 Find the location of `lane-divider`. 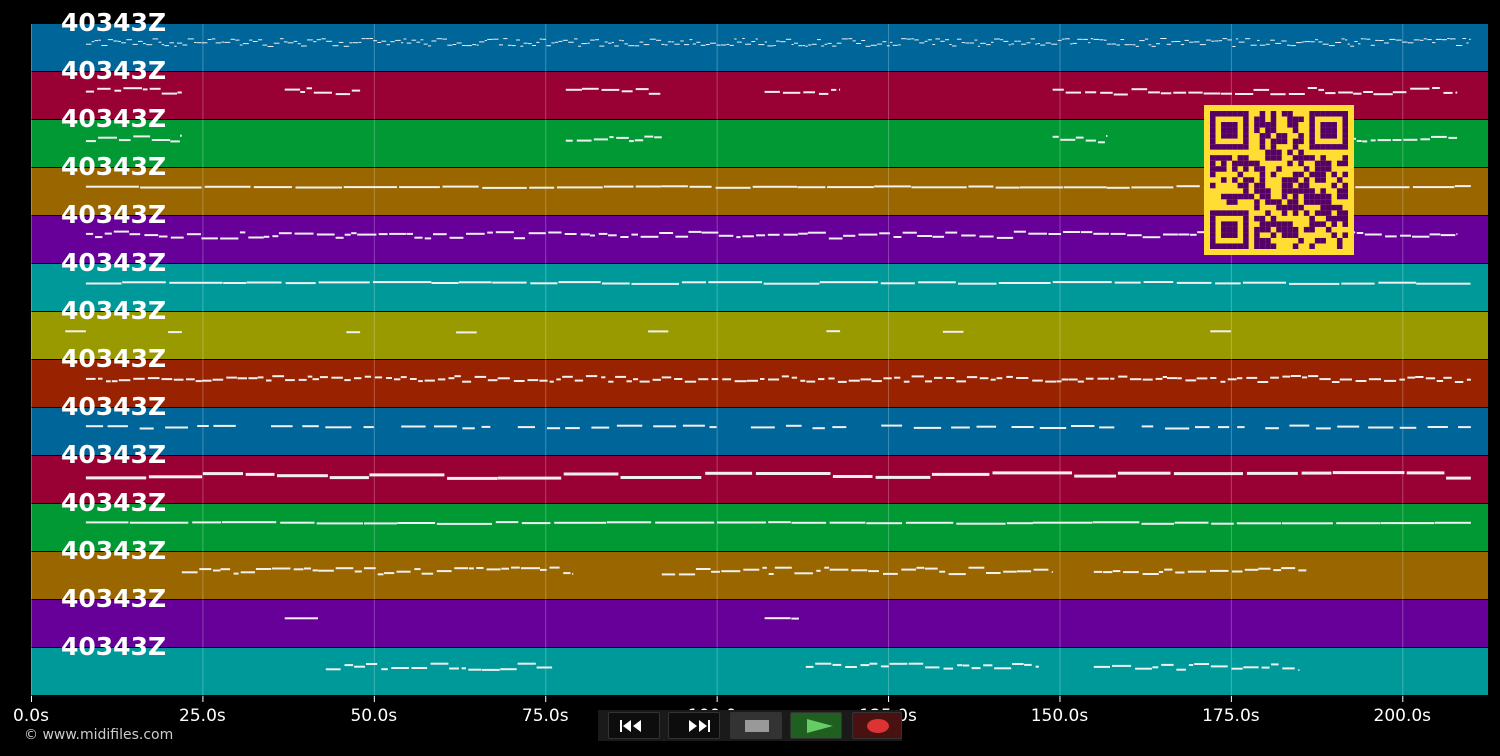

lane-divider is located at coordinates (759, 263).